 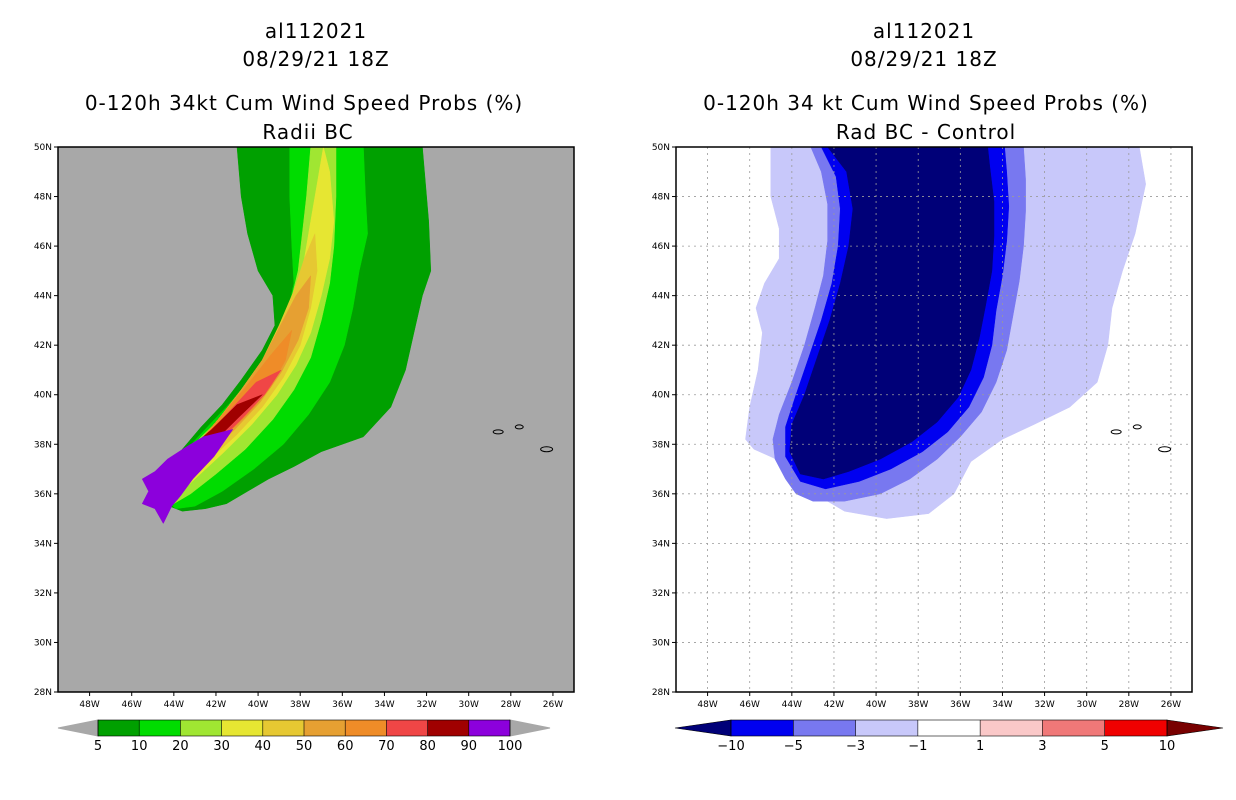 What do you see at coordinates (43, 247) in the screenshot?
I see `y-tick-label: 46N` at bounding box center [43, 247].